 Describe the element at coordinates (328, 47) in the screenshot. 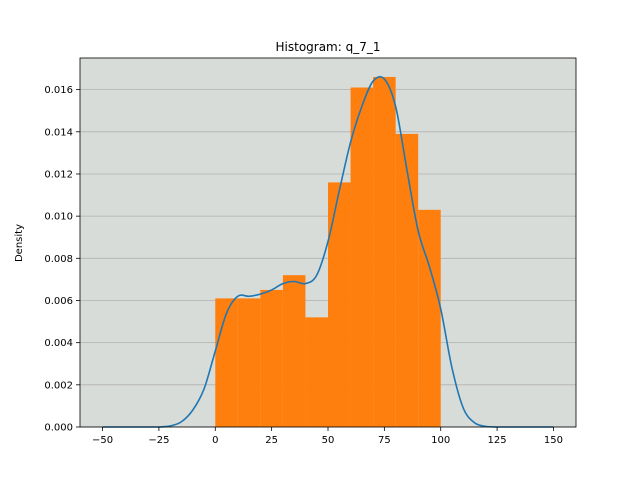

I see `chart-title: Histogram: q_7_1` at that location.